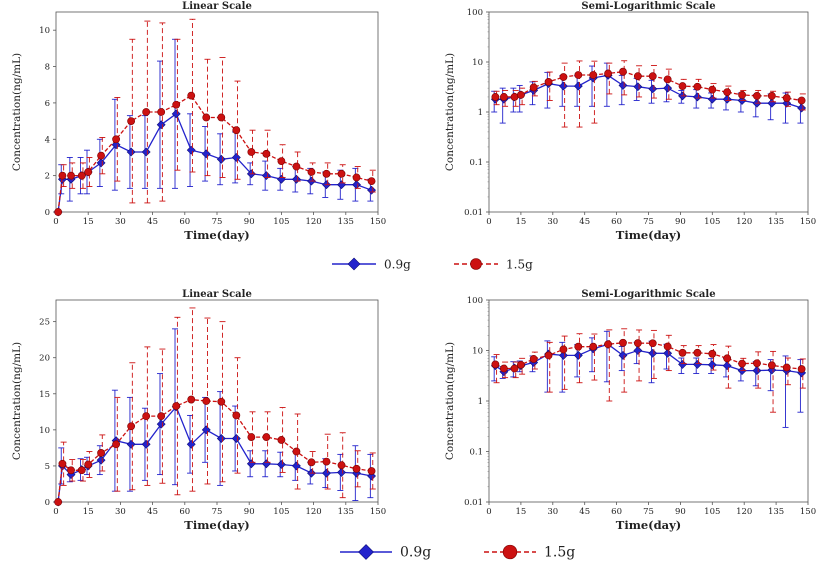 The height and width of the screenshot is (574, 817). What do you see at coordinates (47, 467) in the screenshot?
I see `y-tick-label: 5` at bounding box center [47, 467].